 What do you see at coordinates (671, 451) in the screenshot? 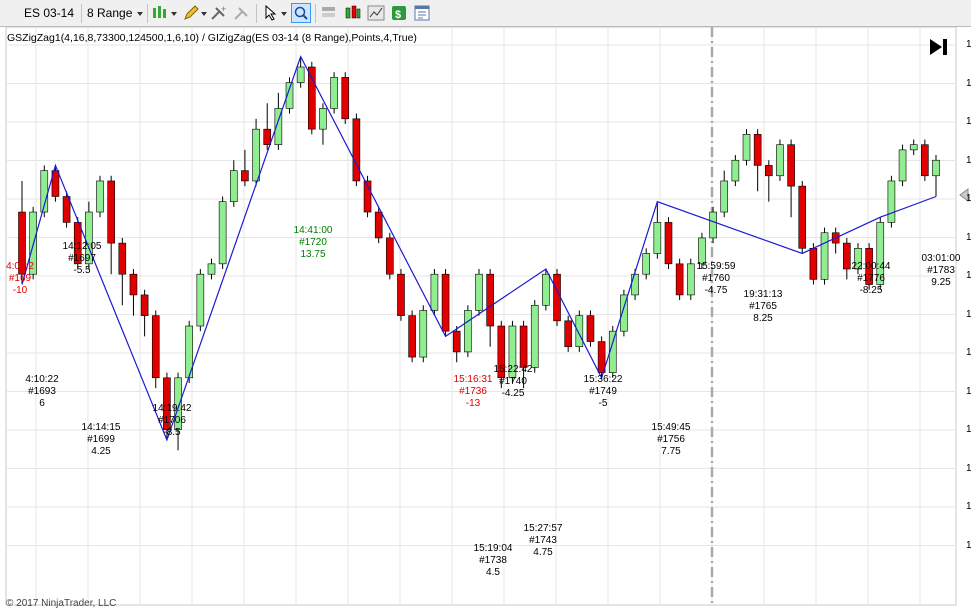
I see `annotation-text: 7.75` at bounding box center [671, 451].